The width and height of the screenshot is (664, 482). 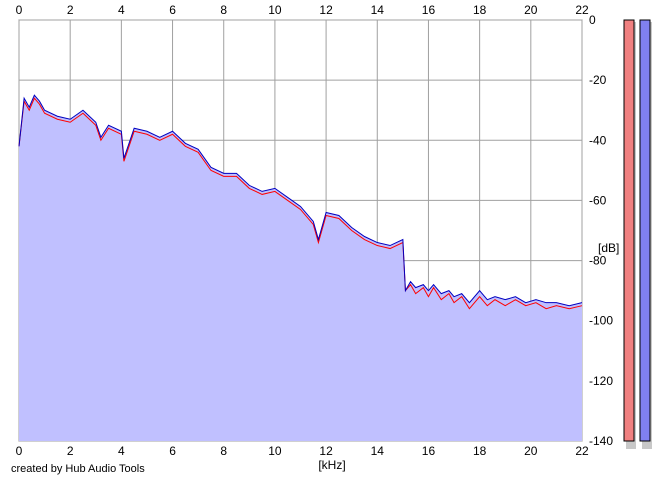 I want to click on y-tick-label-0: 0, so click(x=592, y=20).